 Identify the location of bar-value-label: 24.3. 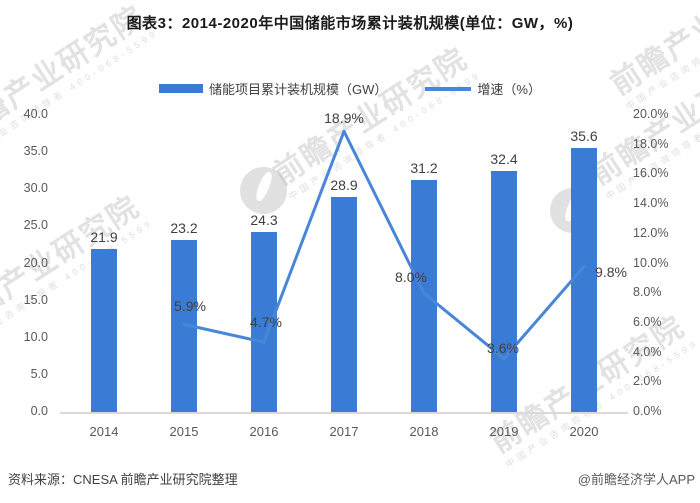
(264, 219).